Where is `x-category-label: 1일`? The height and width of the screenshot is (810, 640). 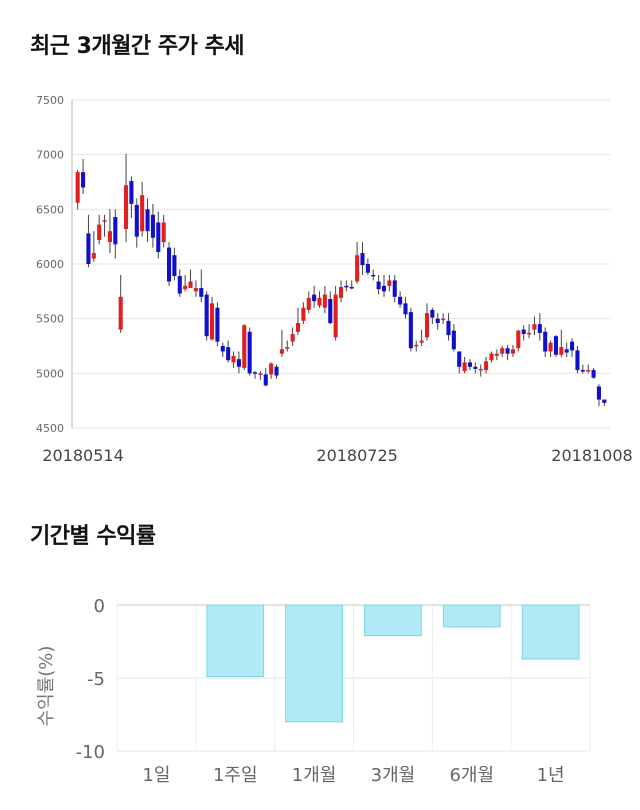 x-category-label: 1일 is located at coordinates (156, 775).